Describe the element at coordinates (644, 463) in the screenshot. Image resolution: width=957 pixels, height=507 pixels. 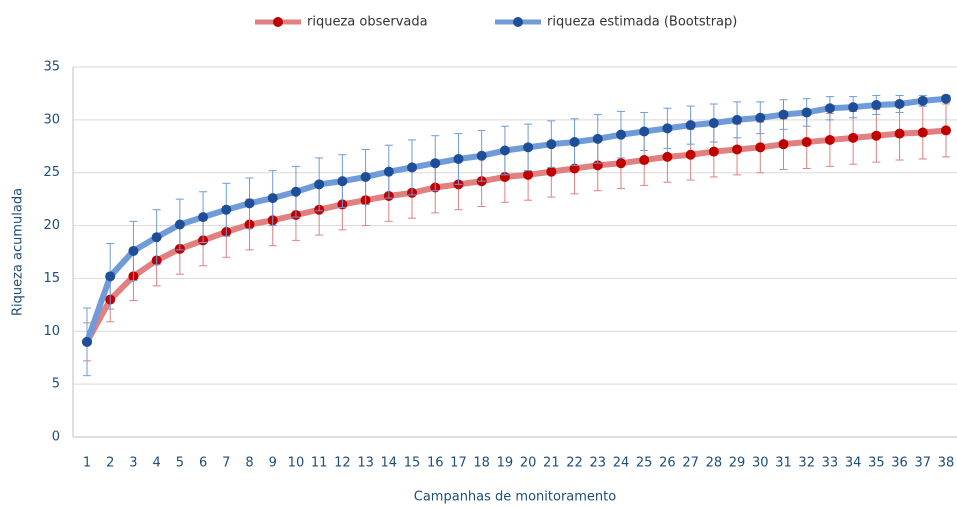
I see `x-tick-label: 25` at that location.